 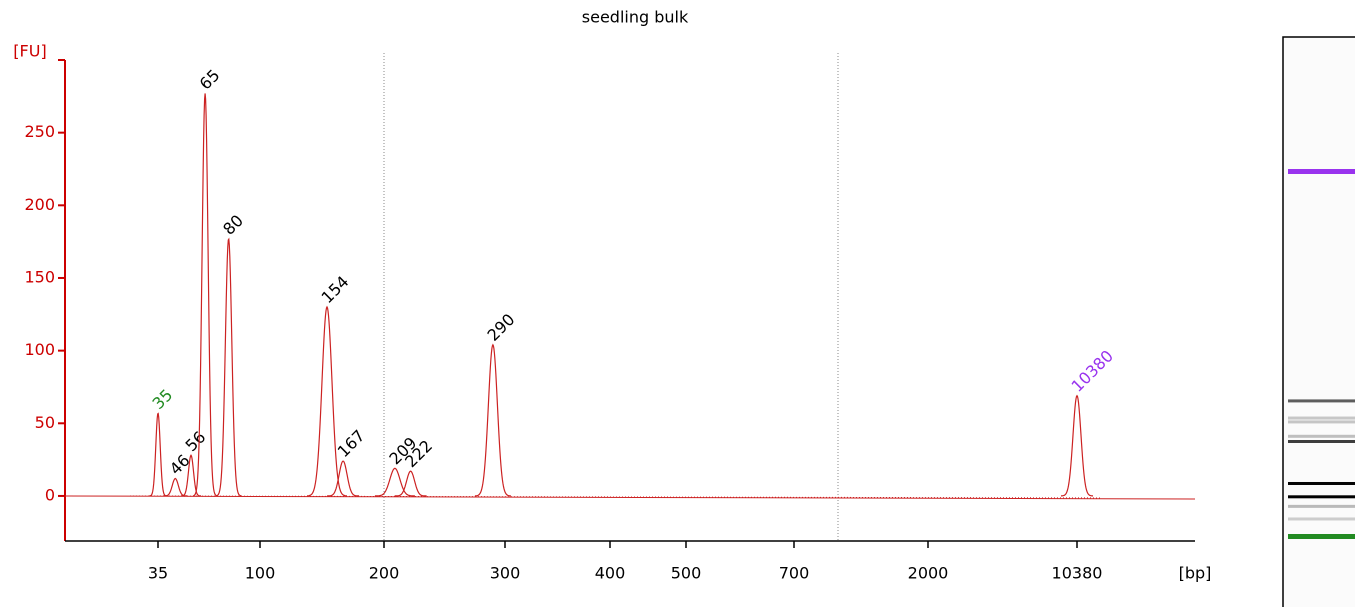 What do you see at coordinates (260, 573) in the screenshot?
I see `x-tick-label: 100` at bounding box center [260, 573].